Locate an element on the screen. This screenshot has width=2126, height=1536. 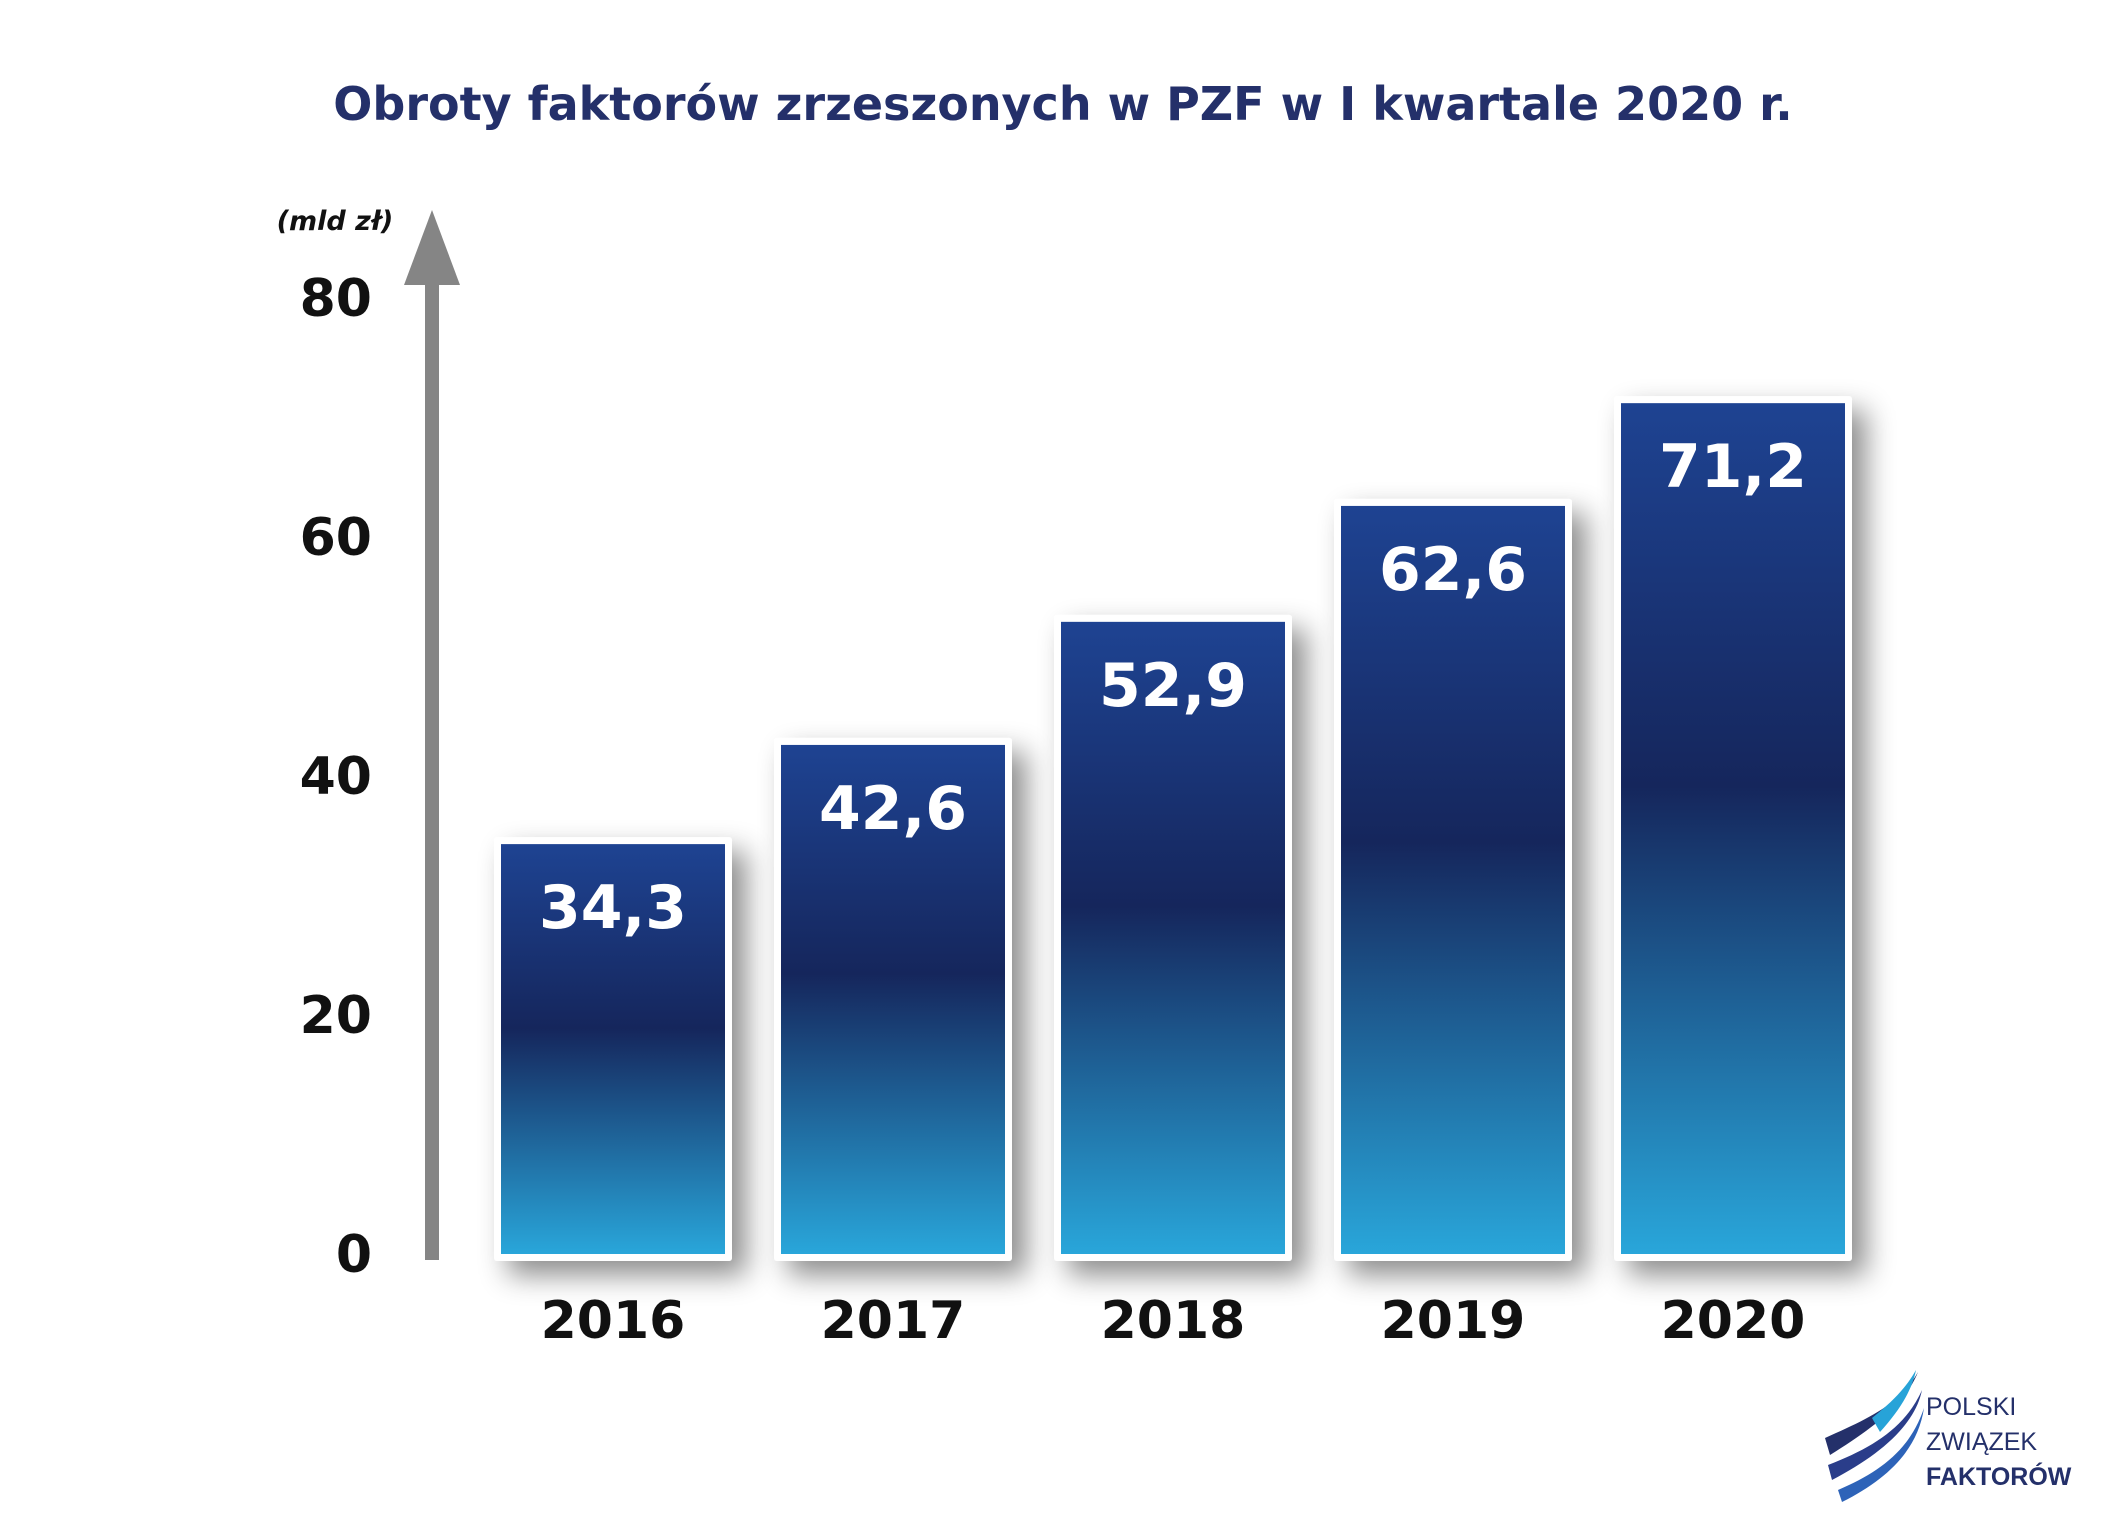
bar-2016 is located at coordinates (613, 1049).